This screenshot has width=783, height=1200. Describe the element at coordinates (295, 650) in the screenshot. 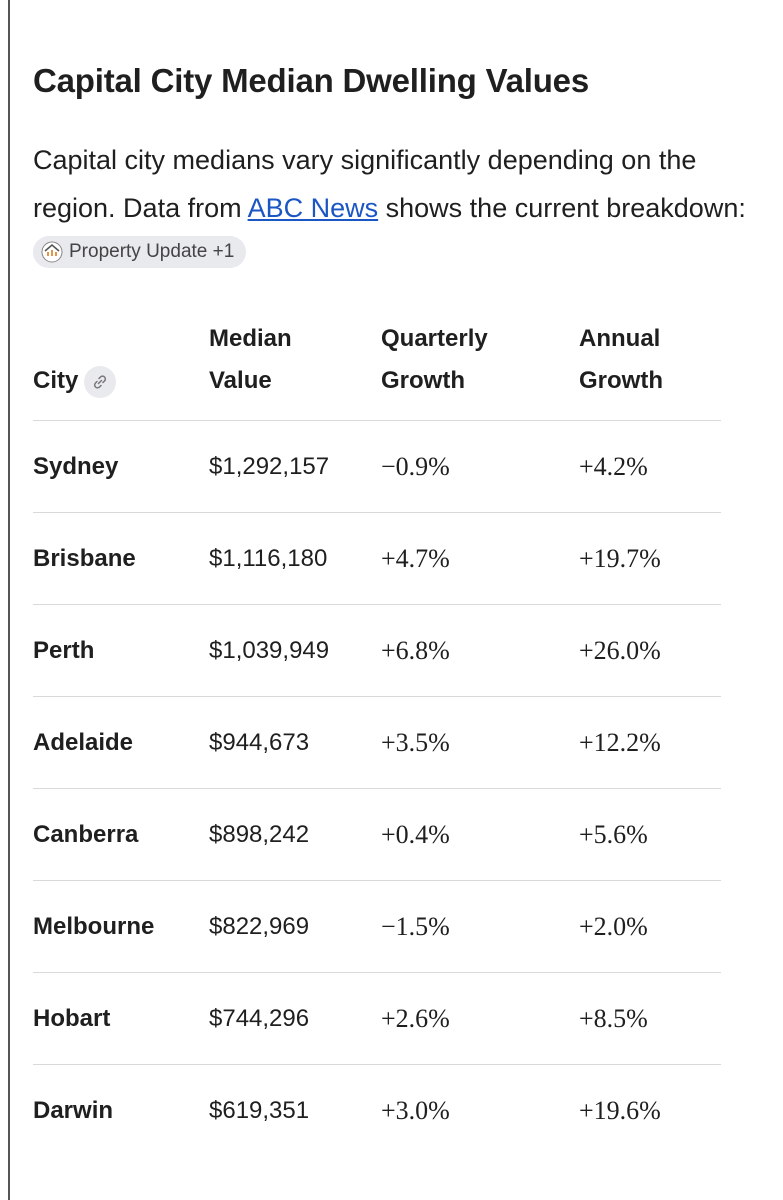

I see `median-value: $1,039,949` at that location.